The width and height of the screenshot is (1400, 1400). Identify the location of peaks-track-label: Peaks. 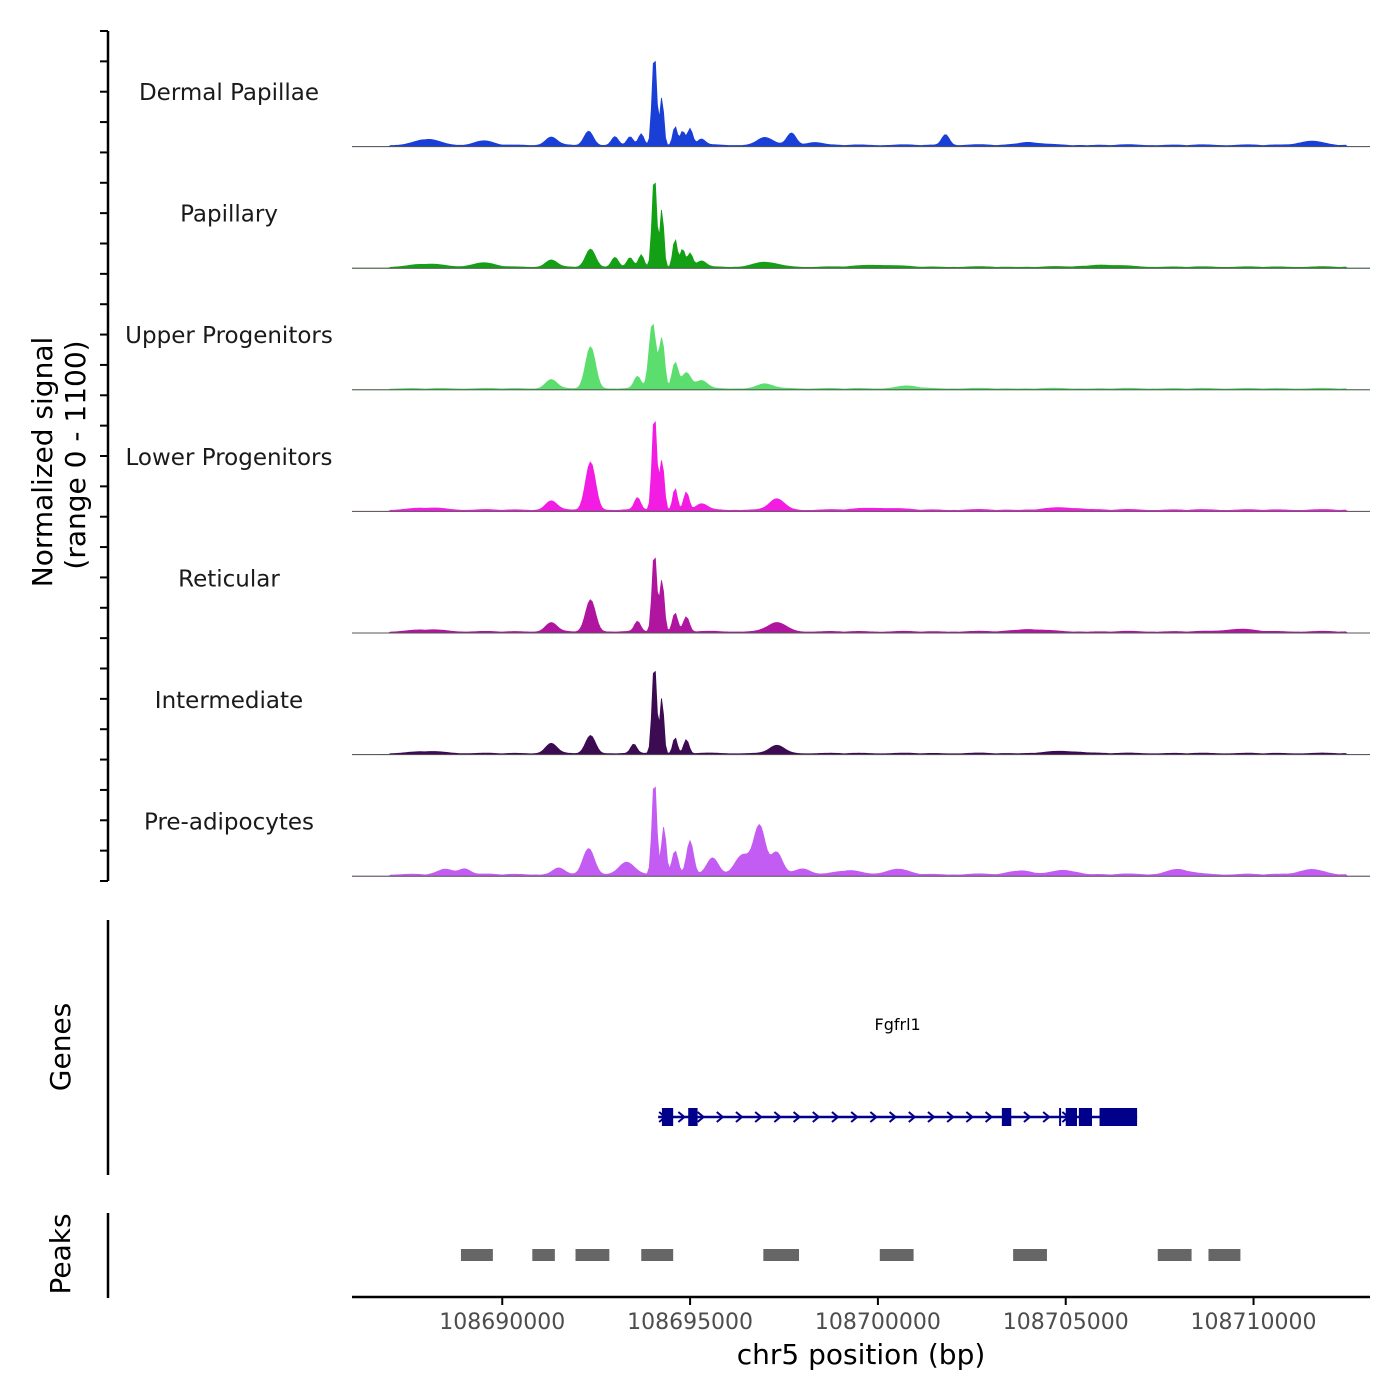
(60, 1253).